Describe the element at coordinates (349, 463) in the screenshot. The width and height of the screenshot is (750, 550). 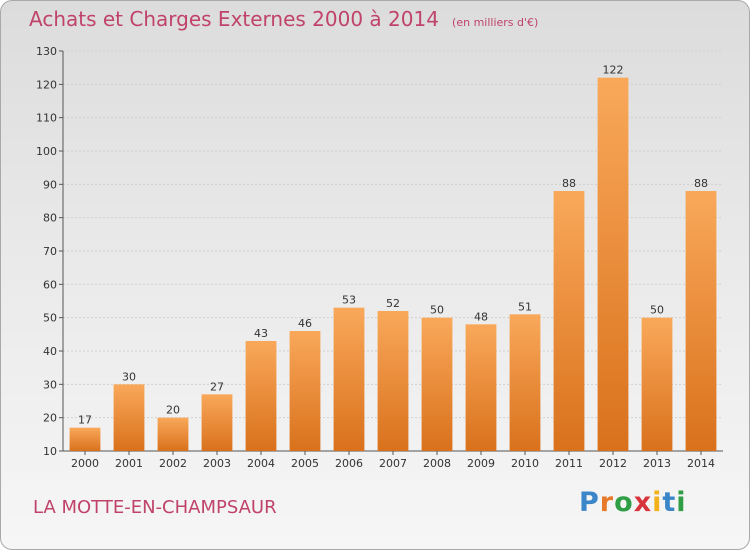
I see `x-tick-label: 2006` at that location.